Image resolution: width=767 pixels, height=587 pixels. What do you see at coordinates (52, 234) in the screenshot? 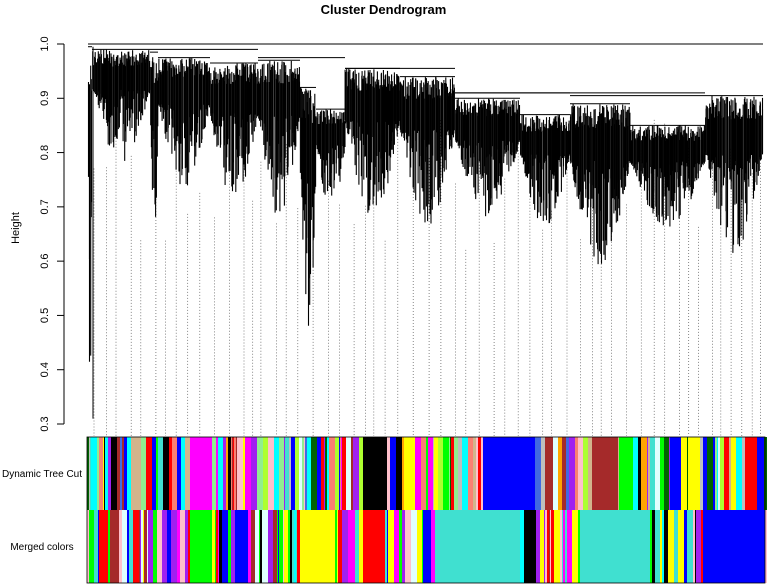
I see `y-axis: 0.3 0.4 0.5 0.6 0.7 0.8 0.9 1.0` at bounding box center [52, 234].